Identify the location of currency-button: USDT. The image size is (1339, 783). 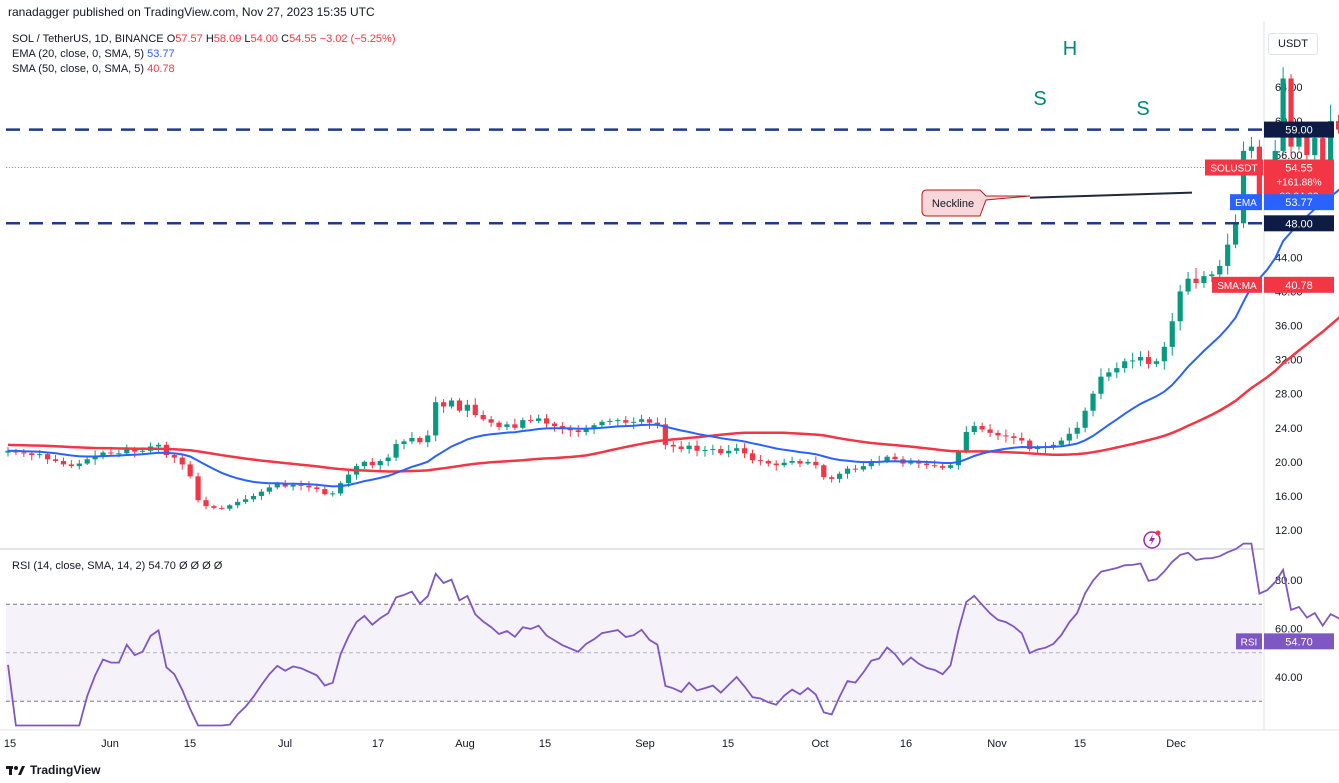
(1293, 44).